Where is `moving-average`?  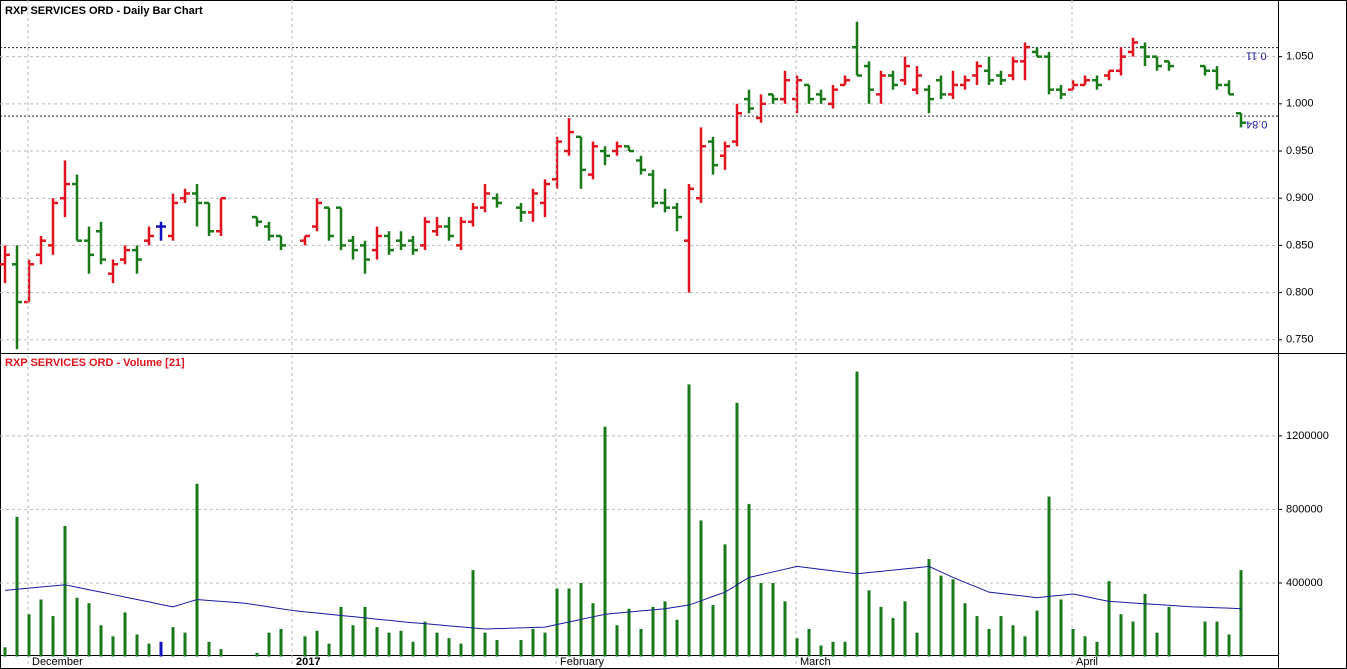 moving-average is located at coordinates (623, 597).